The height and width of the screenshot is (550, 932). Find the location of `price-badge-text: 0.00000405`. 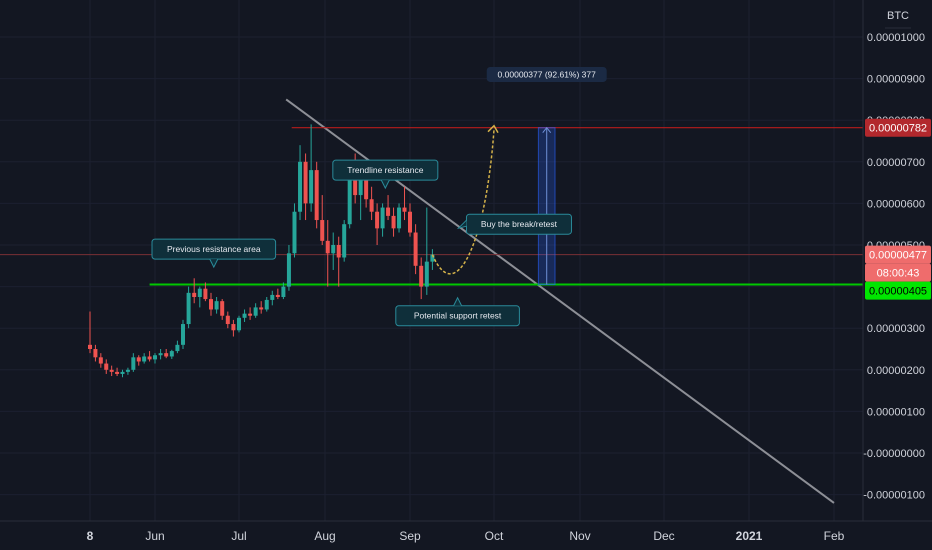

price-badge-text: 0.00000405 is located at coordinates (898, 292).